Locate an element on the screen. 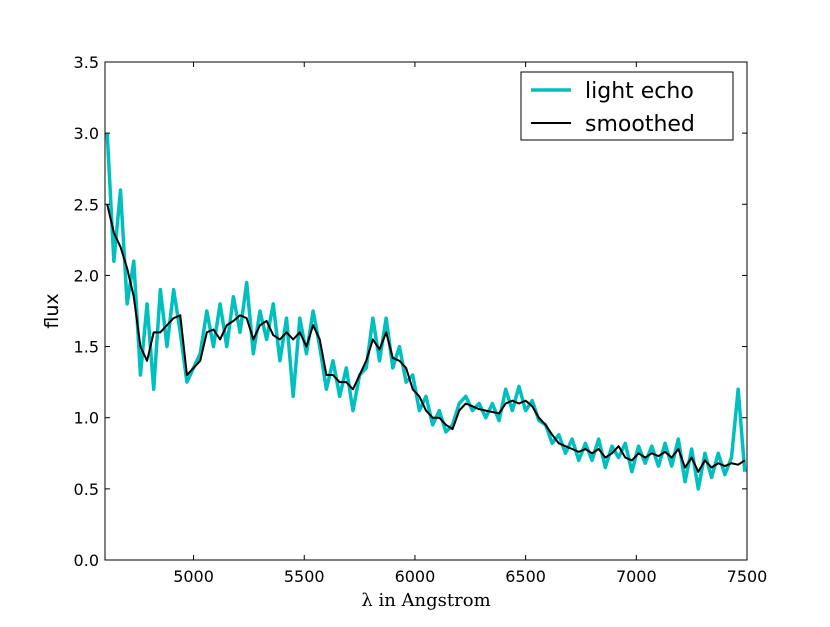 Image resolution: width=830 pixels, height=627 pixels. y-tick-label: 0.5 is located at coordinates (86, 489).